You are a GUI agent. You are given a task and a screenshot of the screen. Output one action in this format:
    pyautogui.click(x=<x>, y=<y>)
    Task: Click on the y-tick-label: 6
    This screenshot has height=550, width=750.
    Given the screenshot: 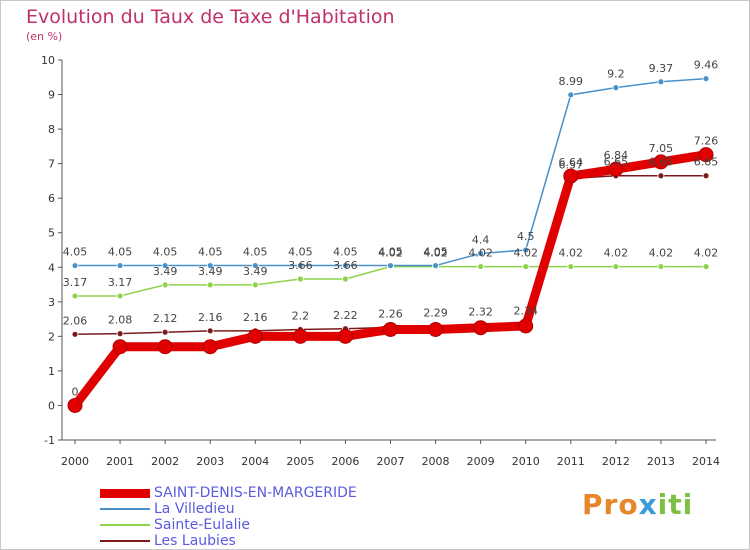 What is the action you would take?
    pyautogui.click(x=51, y=198)
    